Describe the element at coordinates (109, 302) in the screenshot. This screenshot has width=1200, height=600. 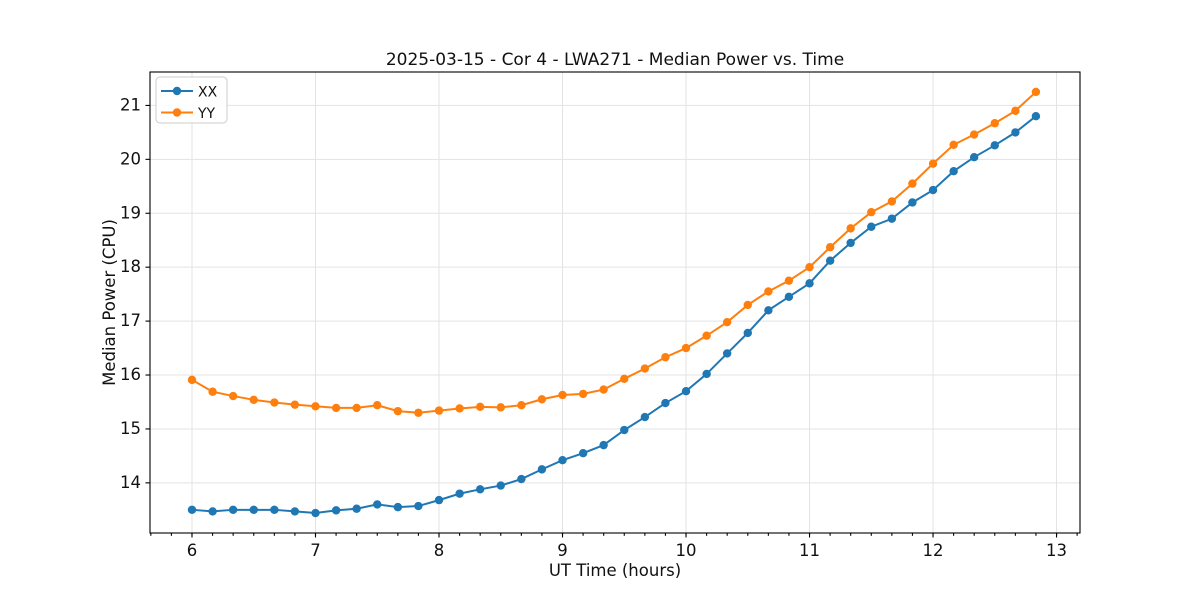
I see `y-axis-label: Median Power (CPU)` at that location.